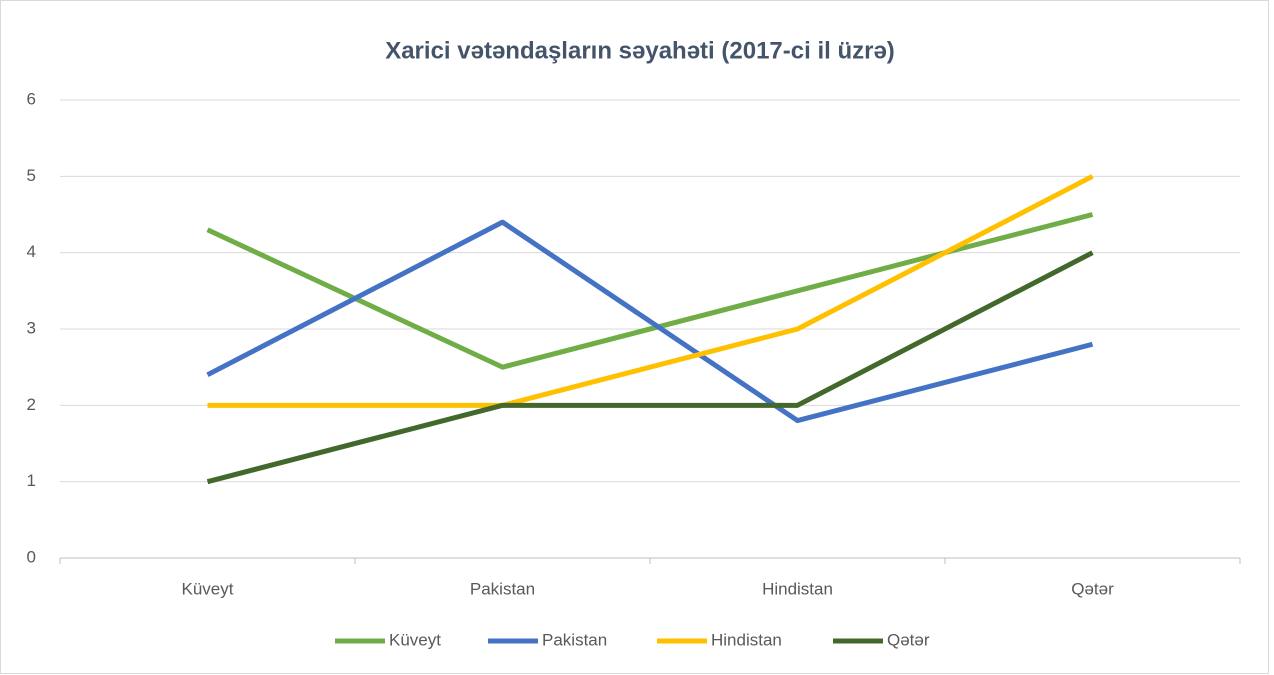 The width and height of the screenshot is (1274, 675). I want to click on y-tick-label: 2, so click(31, 404).